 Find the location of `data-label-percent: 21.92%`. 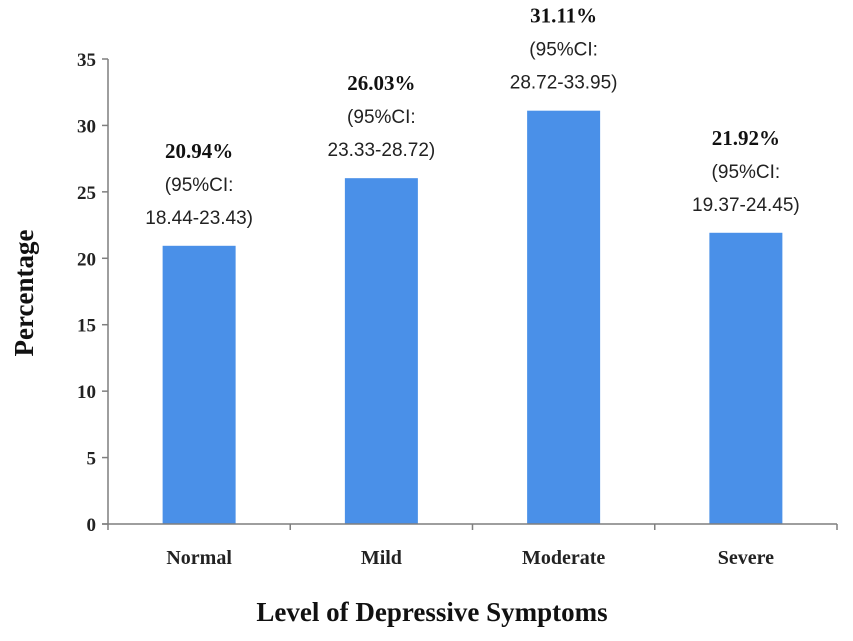

data-label-percent: 21.92% is located at coordinates (746, 138).